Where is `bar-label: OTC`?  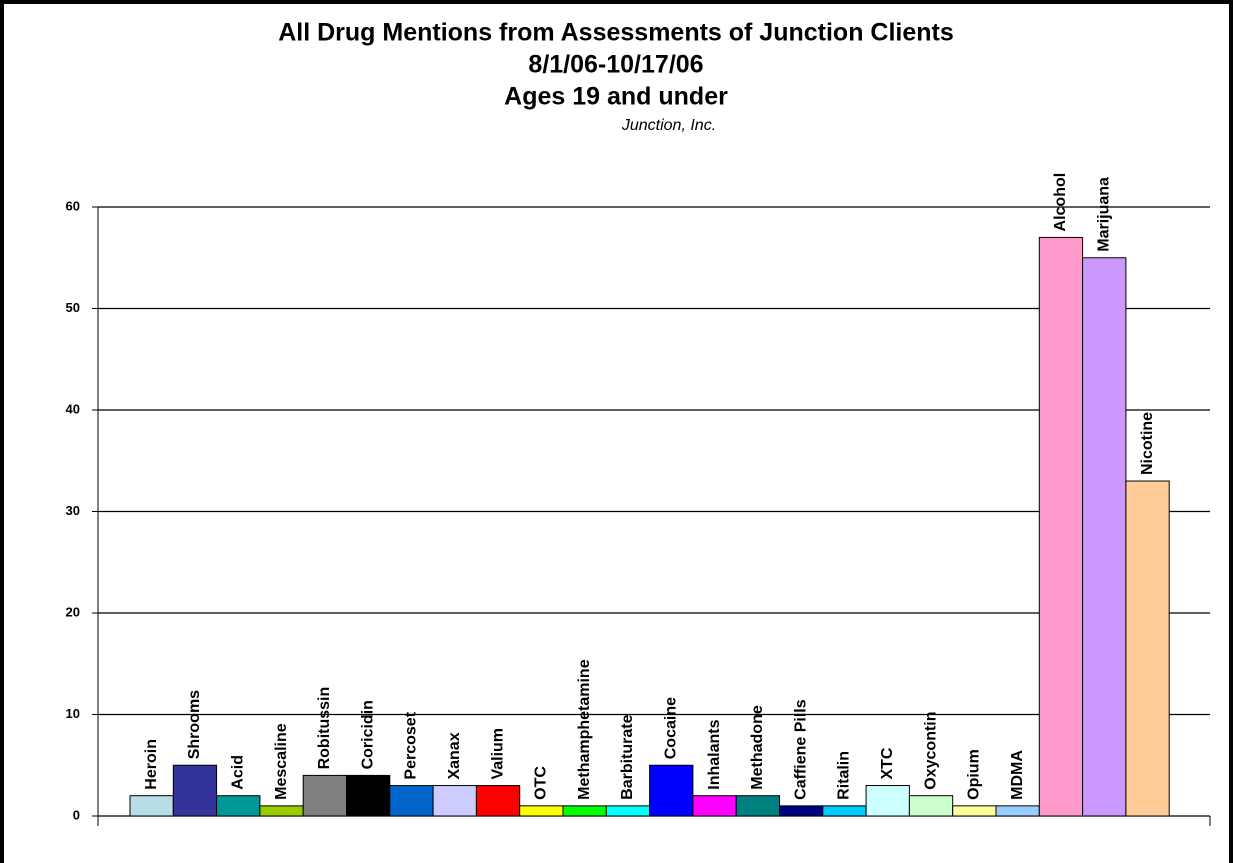 bar-label: OTC is located at coordinates (541, 783).